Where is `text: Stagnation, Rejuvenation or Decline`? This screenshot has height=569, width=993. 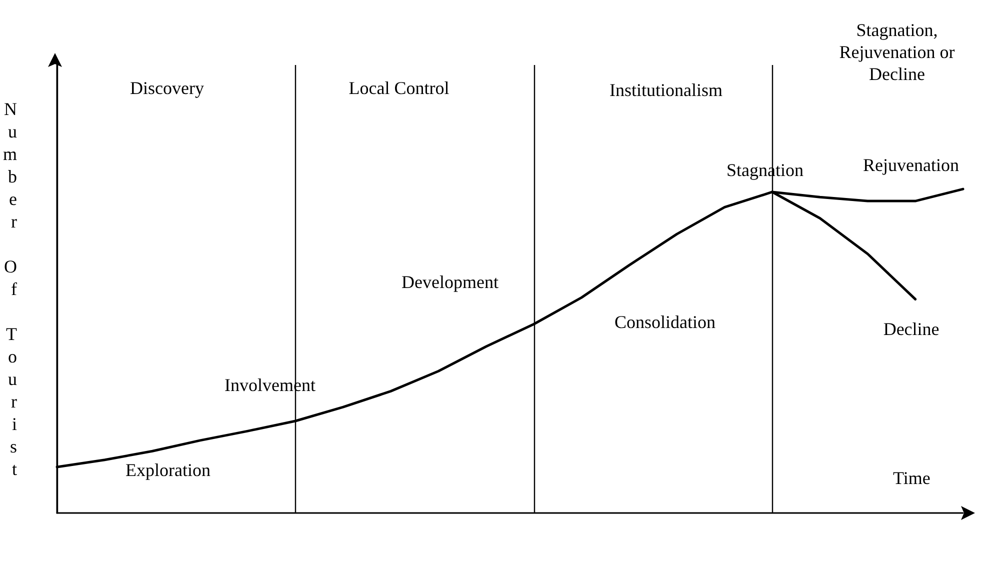 text: Stagnation, Rejuvenation or Decline is located at coordinates (897, 52).